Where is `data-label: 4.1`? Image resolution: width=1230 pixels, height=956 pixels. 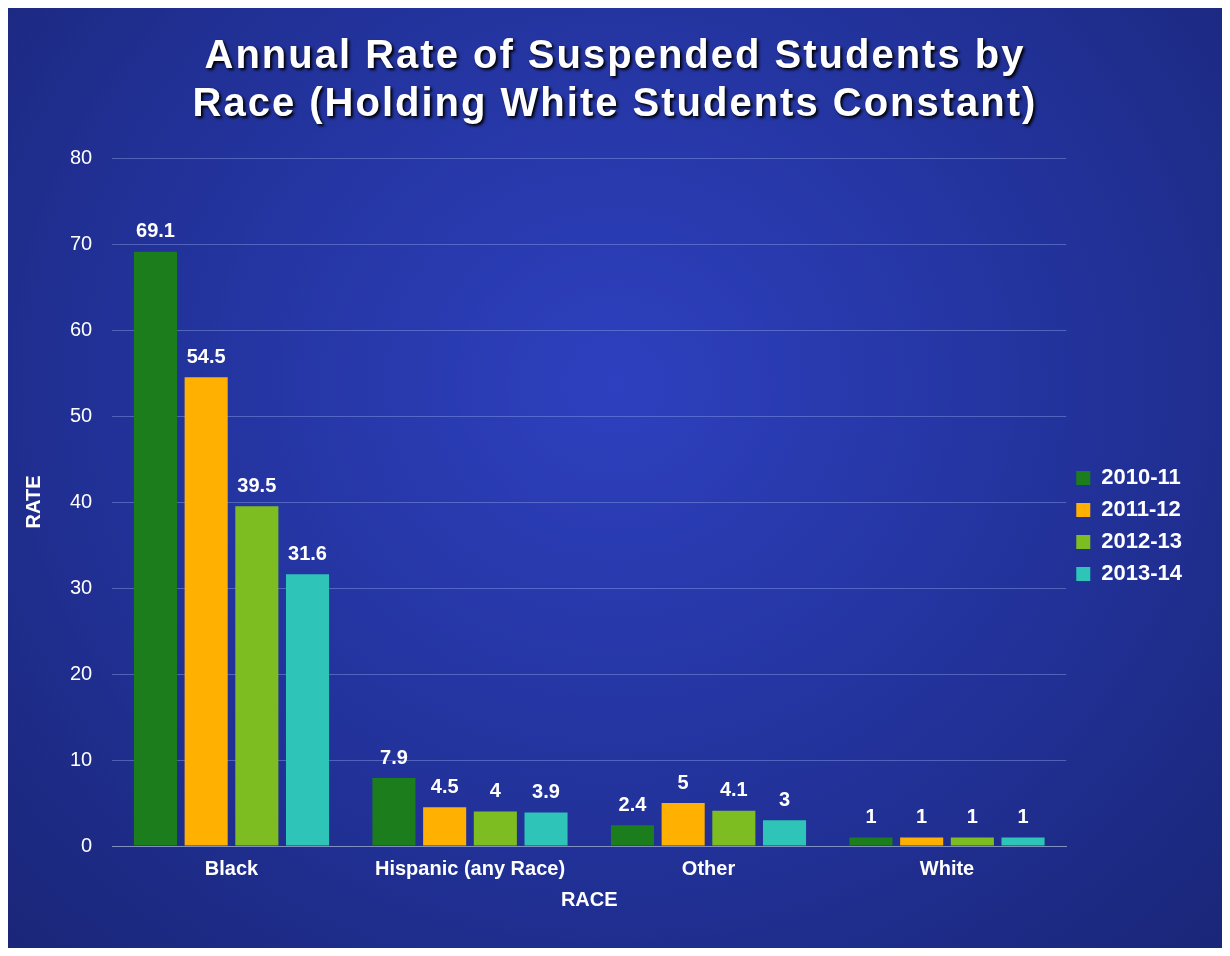 data-label: 4.1 is located at coordinates (733, 789).